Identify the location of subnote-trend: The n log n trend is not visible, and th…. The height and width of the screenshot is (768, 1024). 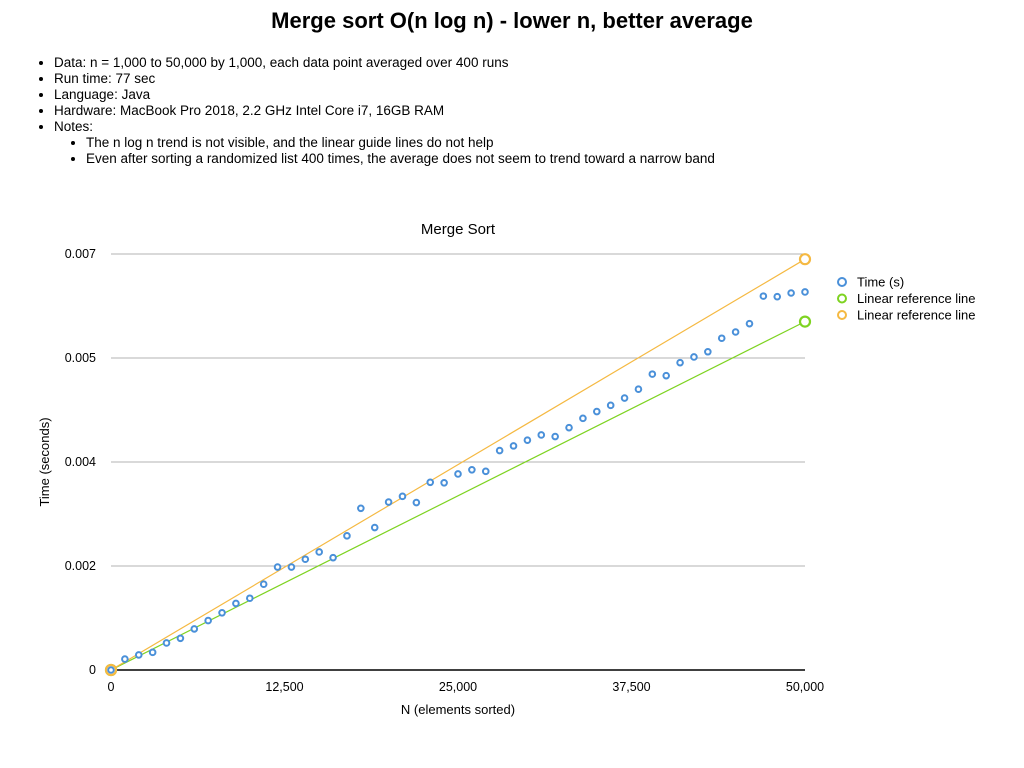
(400, 143).